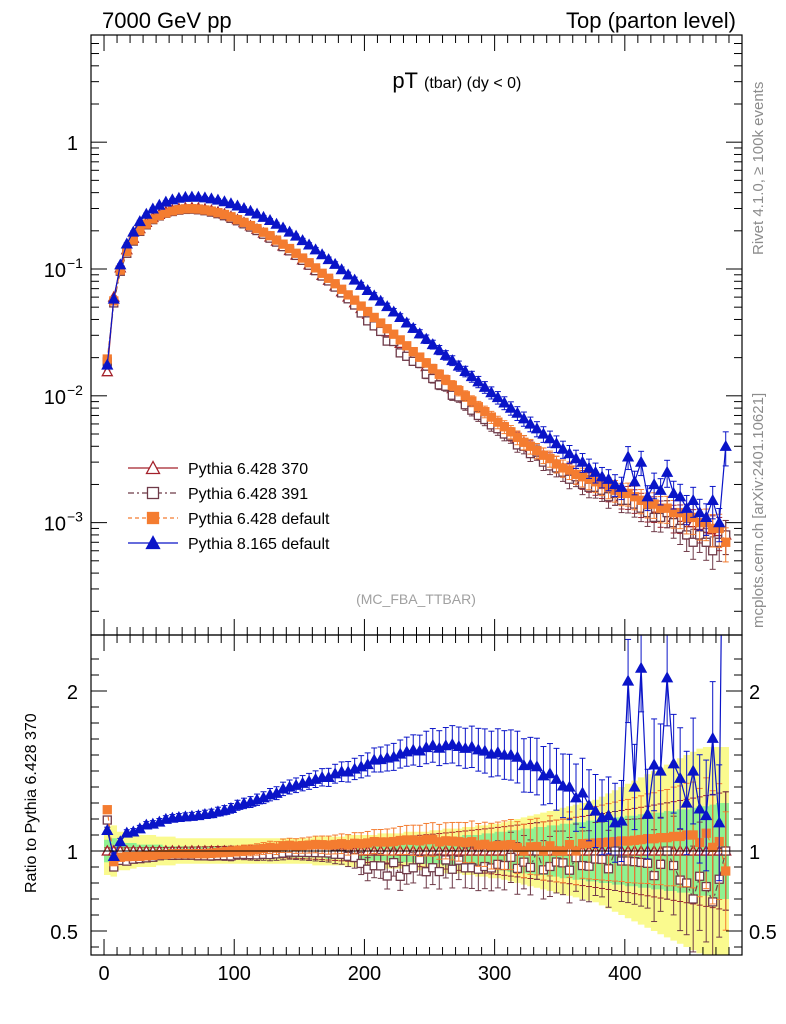  I want to click on y-tick-label: 10, so click(55, 525).